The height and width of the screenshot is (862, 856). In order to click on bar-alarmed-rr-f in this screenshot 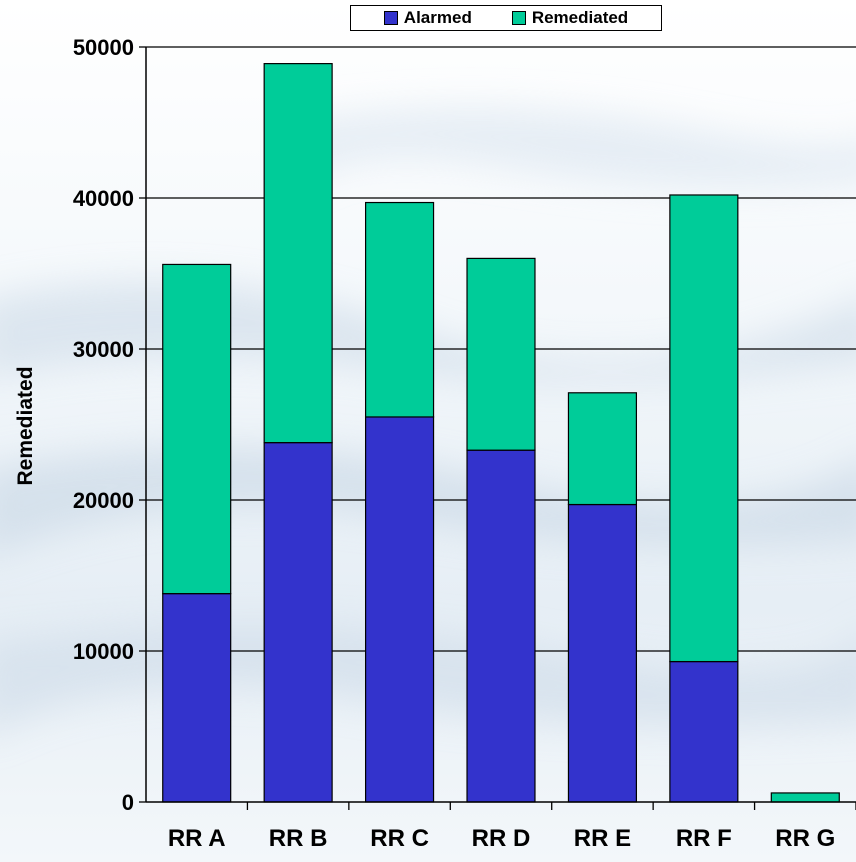, I will do `click(704, 731)`.